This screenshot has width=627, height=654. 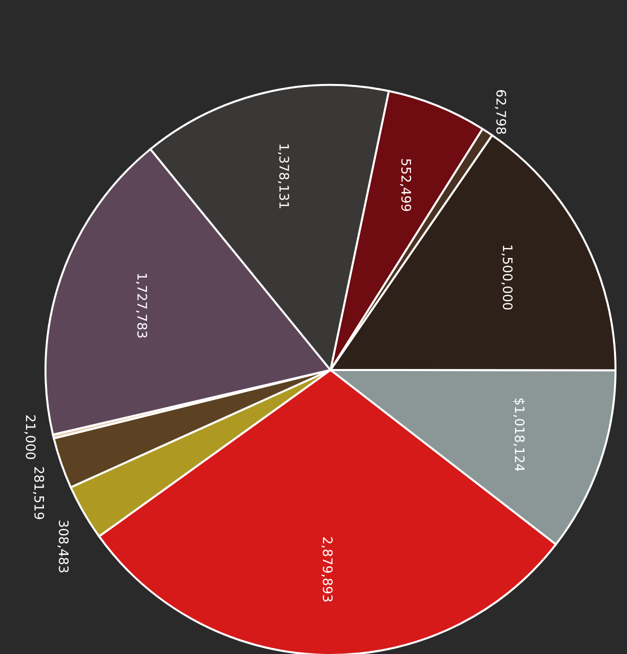 I want to click on data-label: 1,727,783, so click(x=141, y=305).